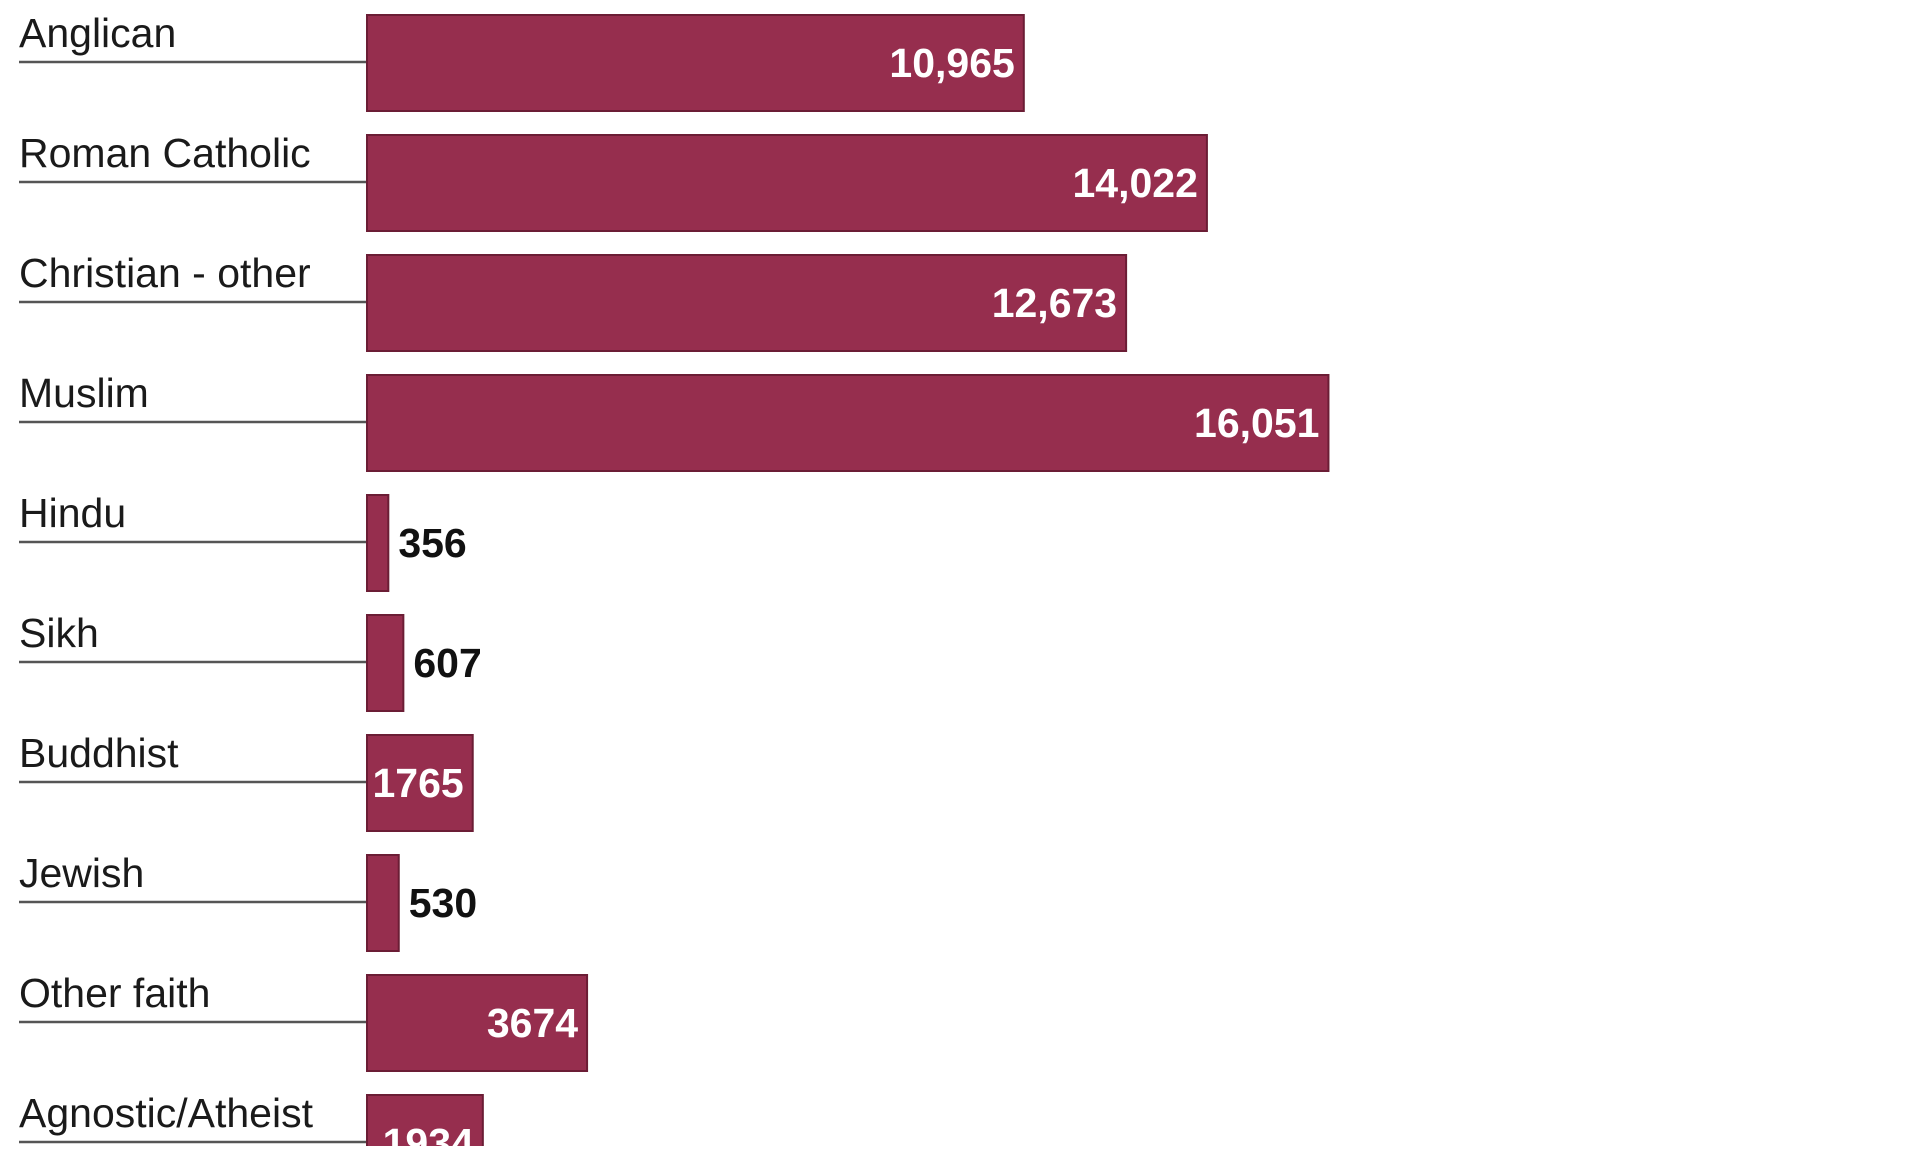 The height and width of the screenshot is (1151, 1908). What do you see at coordinates (165, 273) in the screenshot?
I see `category-label: Christian - other` at bounding box center [165, 273].